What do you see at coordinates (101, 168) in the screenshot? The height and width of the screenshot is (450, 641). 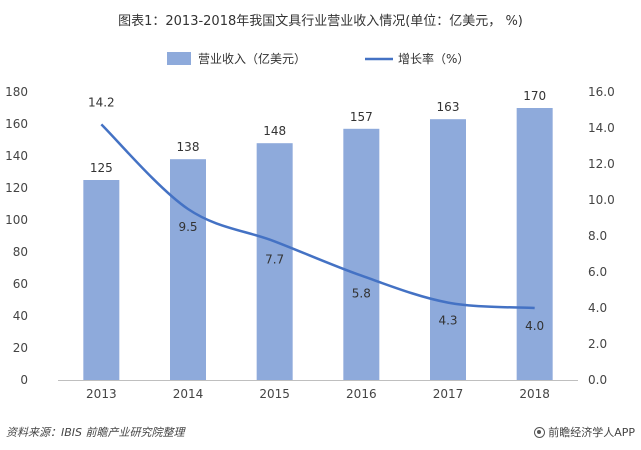 I see `bar-value-label: 125` at bounding box center [101, 168].